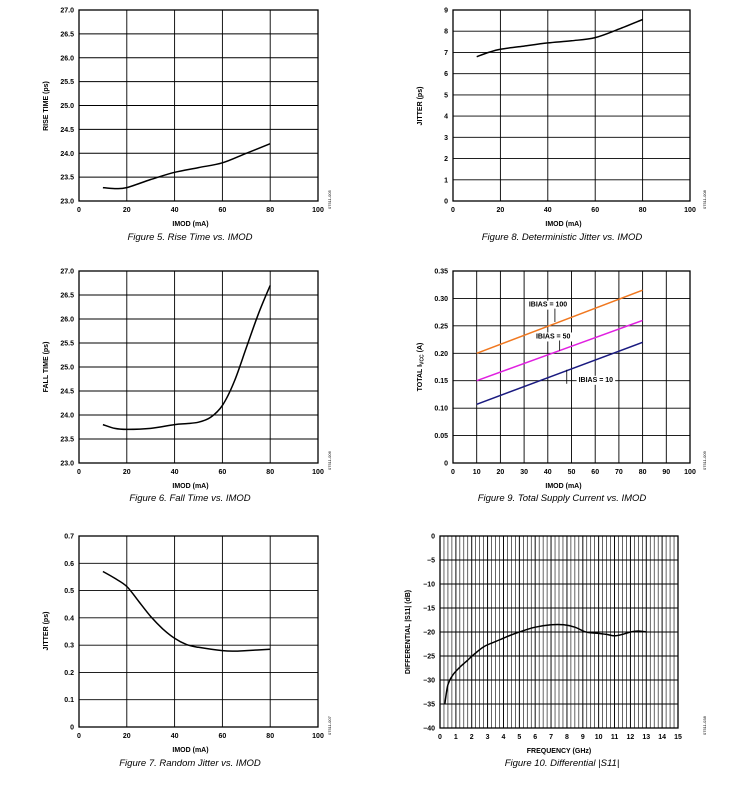 The height and width of the screenshot is (789, 749). Describe the element at coordinates (631, 737) in the screenshot. I see `x-tick-label: 12` at that location.